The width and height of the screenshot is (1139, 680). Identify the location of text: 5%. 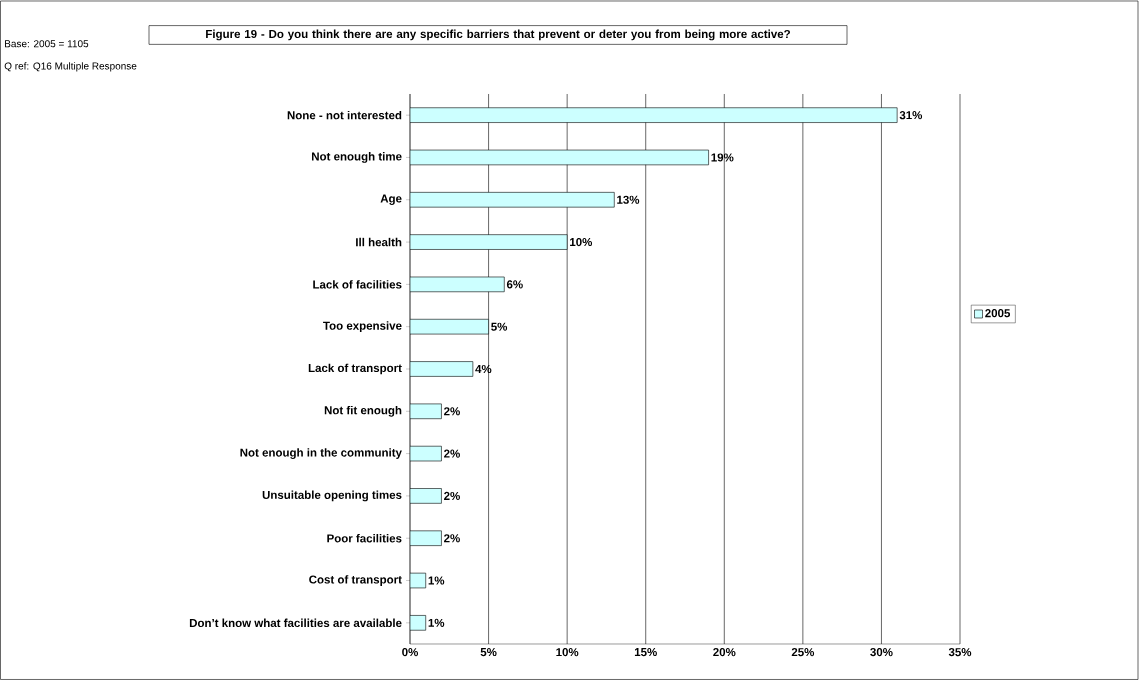
(499, 326).